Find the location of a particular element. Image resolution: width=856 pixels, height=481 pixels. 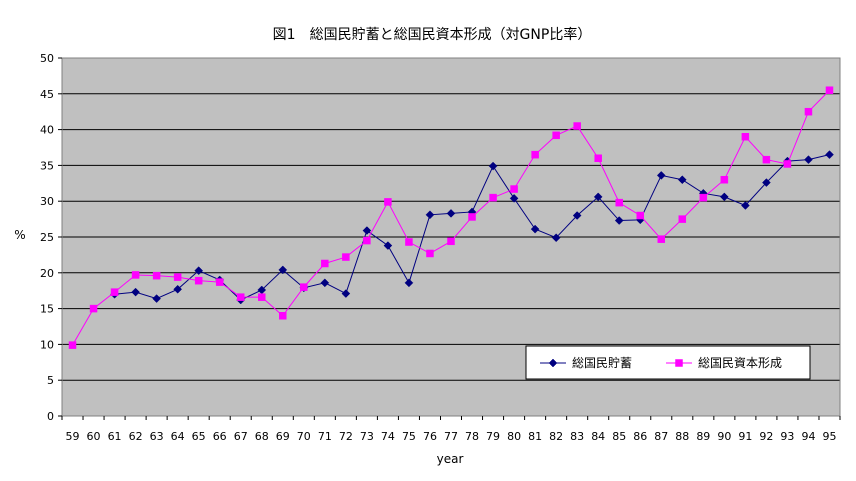

x-tick-label: 81 is located at coordinates (535, 436).